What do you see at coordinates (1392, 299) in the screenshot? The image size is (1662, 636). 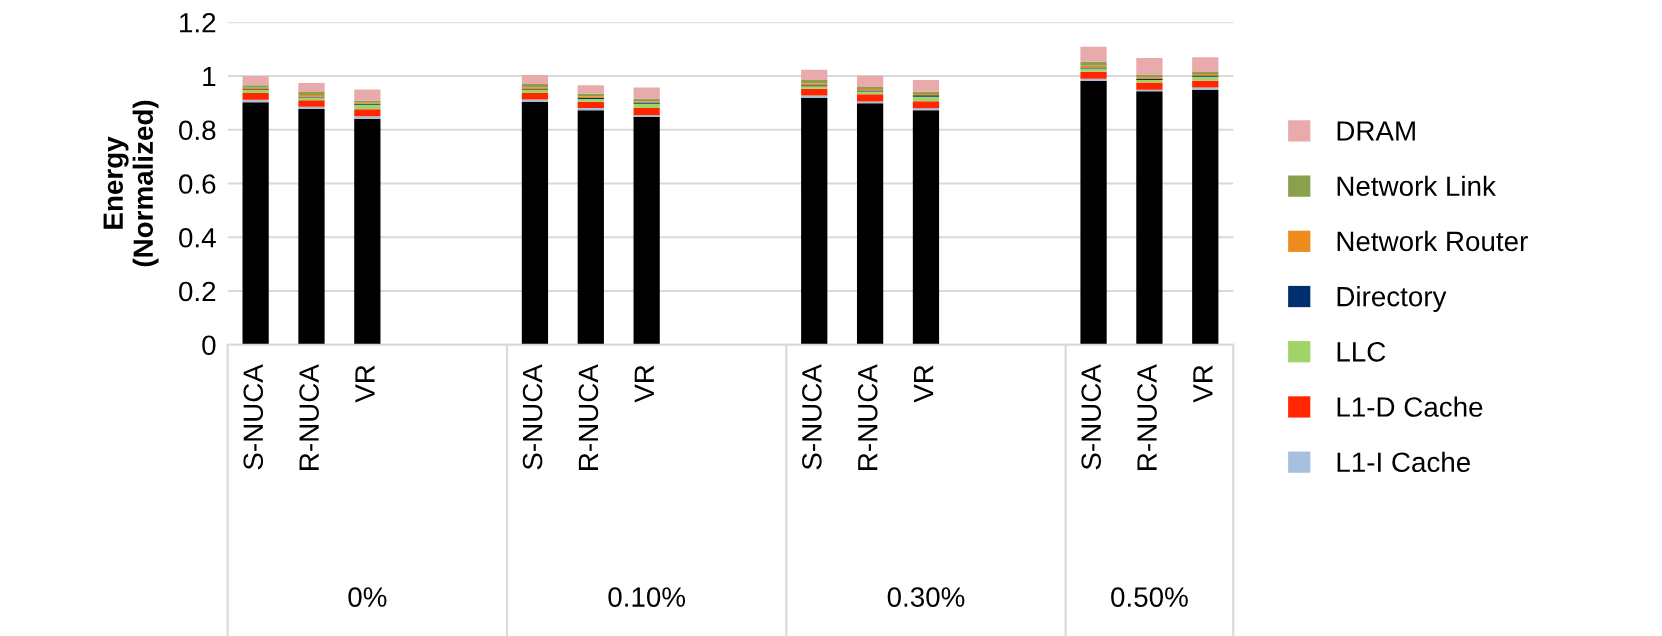 I see `legend-label: Directory` at bounding box center [1392, 299].